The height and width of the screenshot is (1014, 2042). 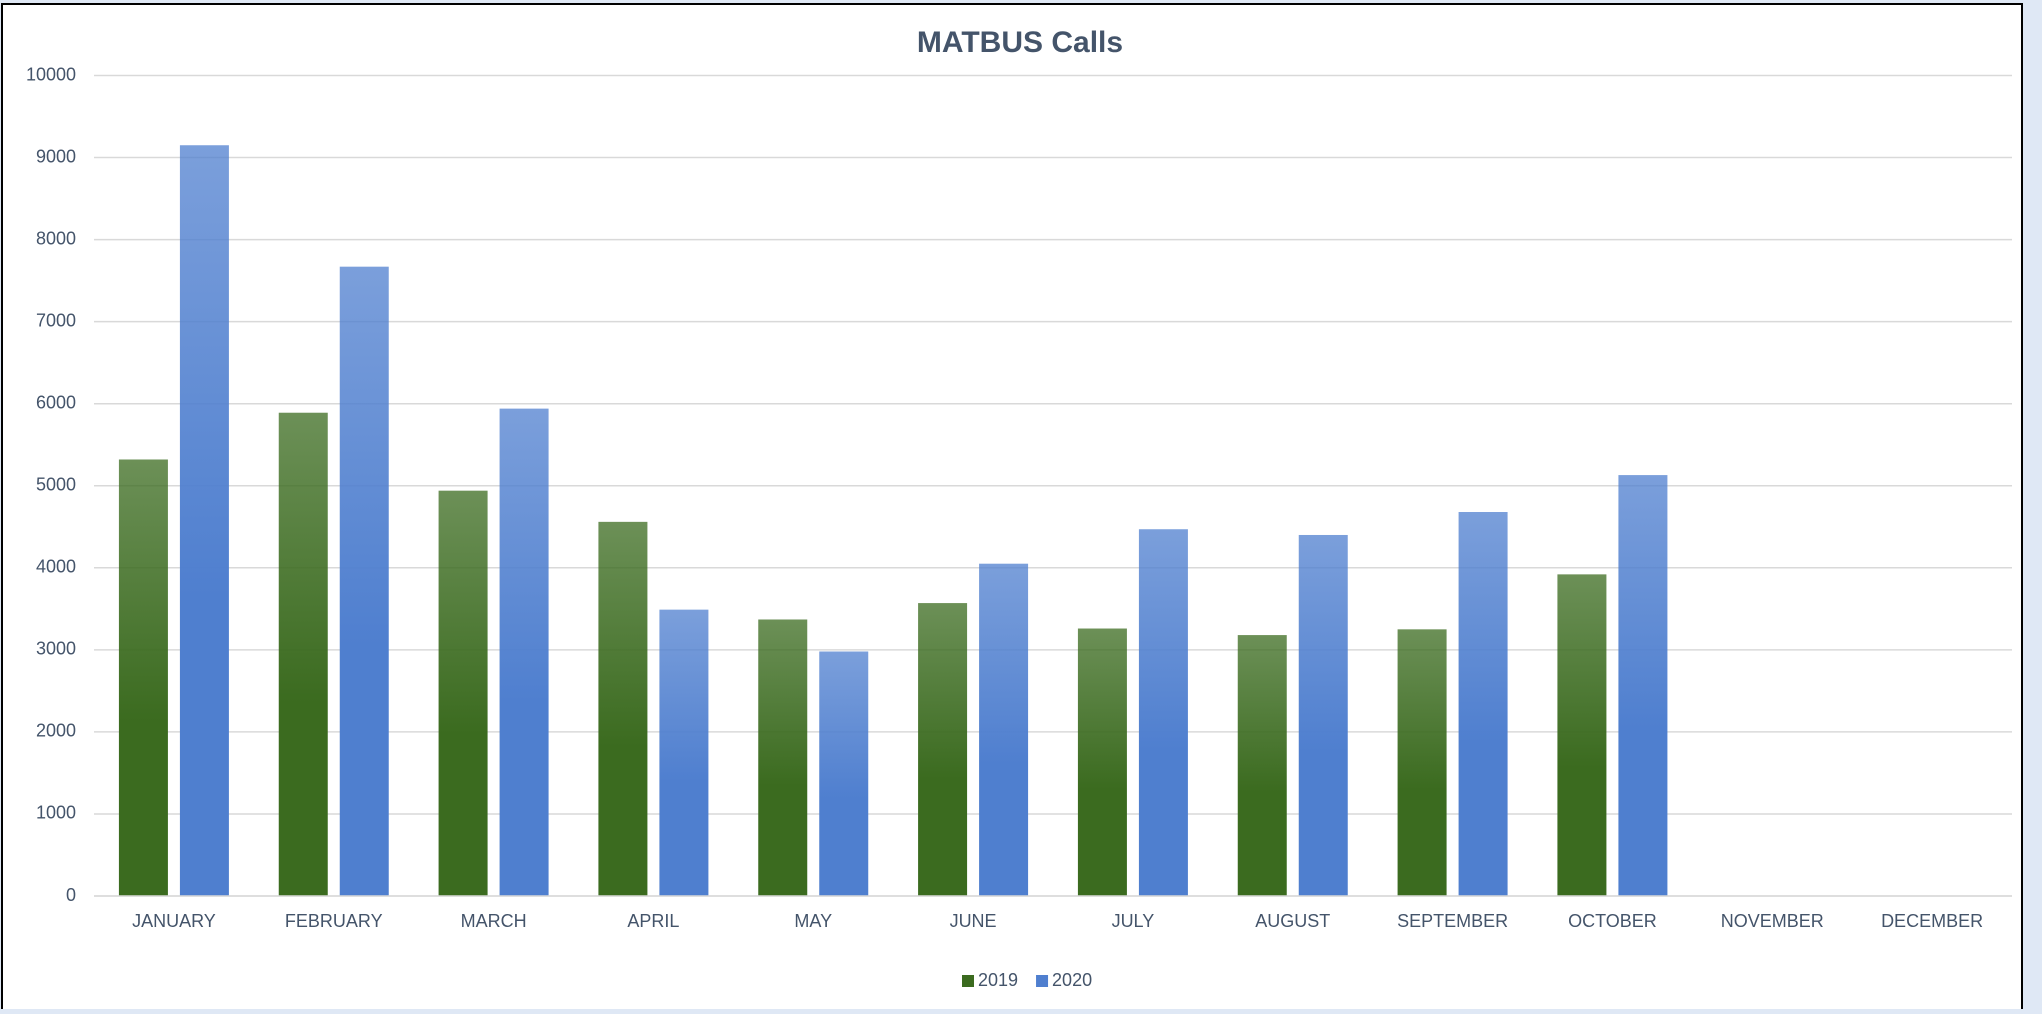 What do you see at coordinates (1020, 42) in the screenshot?
I see `chart-title: MATBUS Calls` at bounding box center [1020, 42].